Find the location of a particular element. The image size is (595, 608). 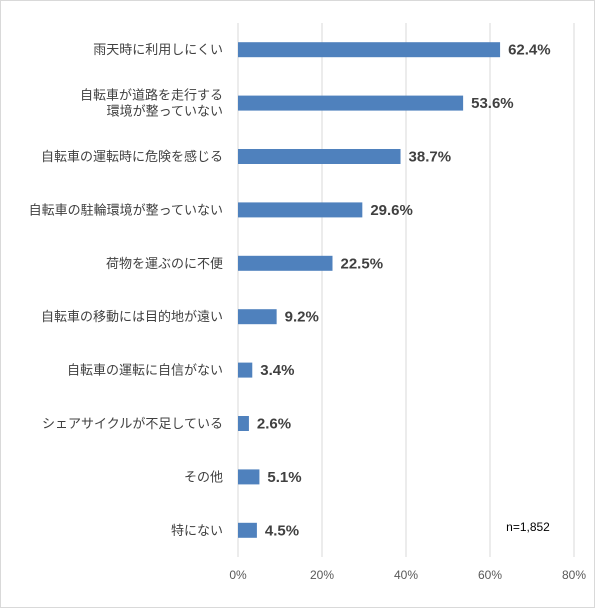

category-label: 自転車の運転時に危険を感じる is located at coordinates (132, 157).